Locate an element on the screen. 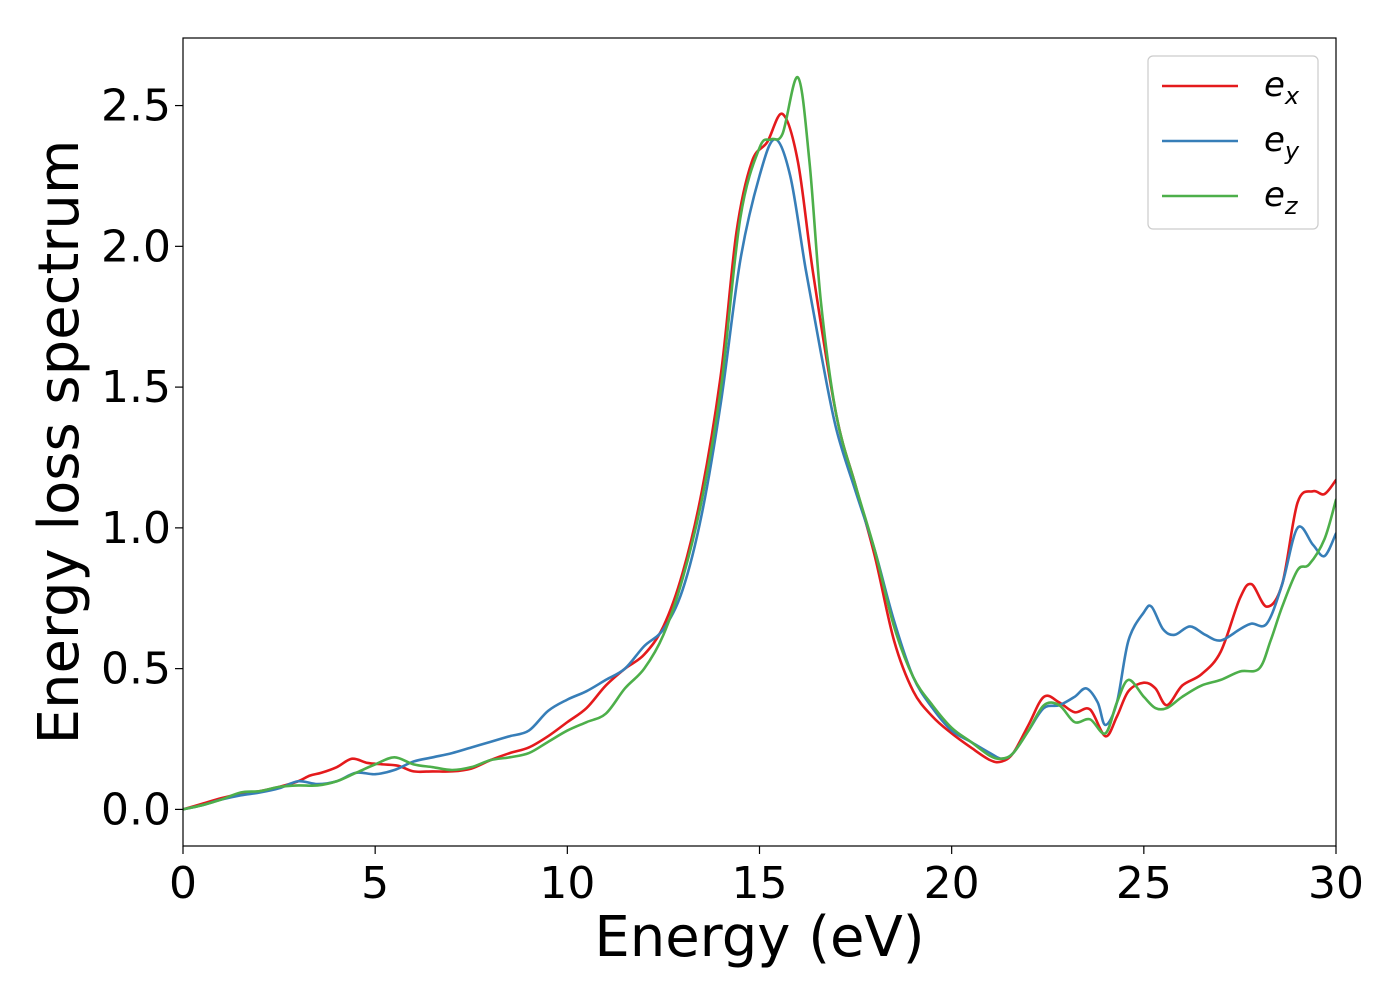 The image size is (1400, 1000). x-tick-label: 10 is located at coordinates (567, 883).